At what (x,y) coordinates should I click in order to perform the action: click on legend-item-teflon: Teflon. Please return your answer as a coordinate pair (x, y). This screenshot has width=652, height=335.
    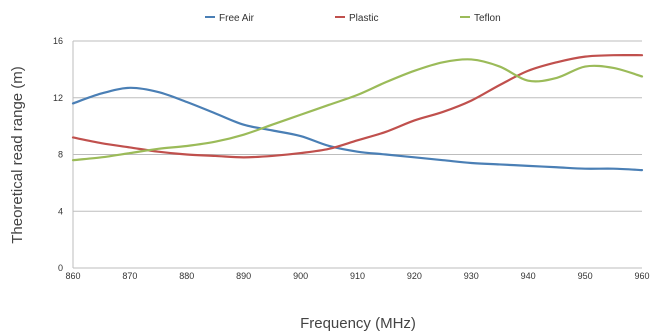
    Looking at the image, I should click on (480, 18).